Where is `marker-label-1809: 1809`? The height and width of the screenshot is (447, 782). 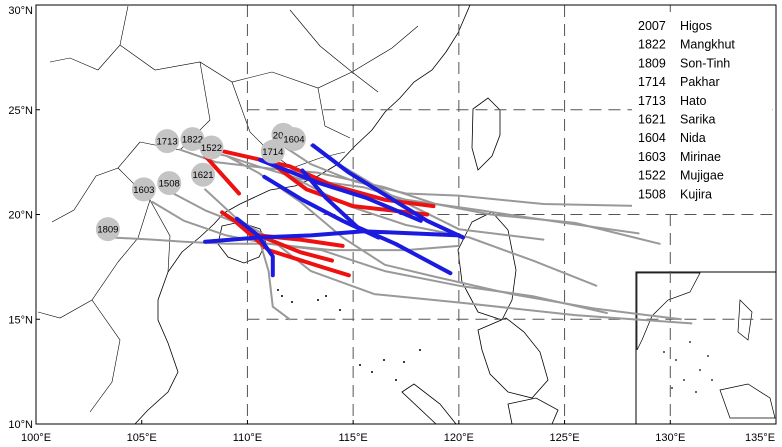 marker-label-1809: 1809 is located at coordinates (107, 230).